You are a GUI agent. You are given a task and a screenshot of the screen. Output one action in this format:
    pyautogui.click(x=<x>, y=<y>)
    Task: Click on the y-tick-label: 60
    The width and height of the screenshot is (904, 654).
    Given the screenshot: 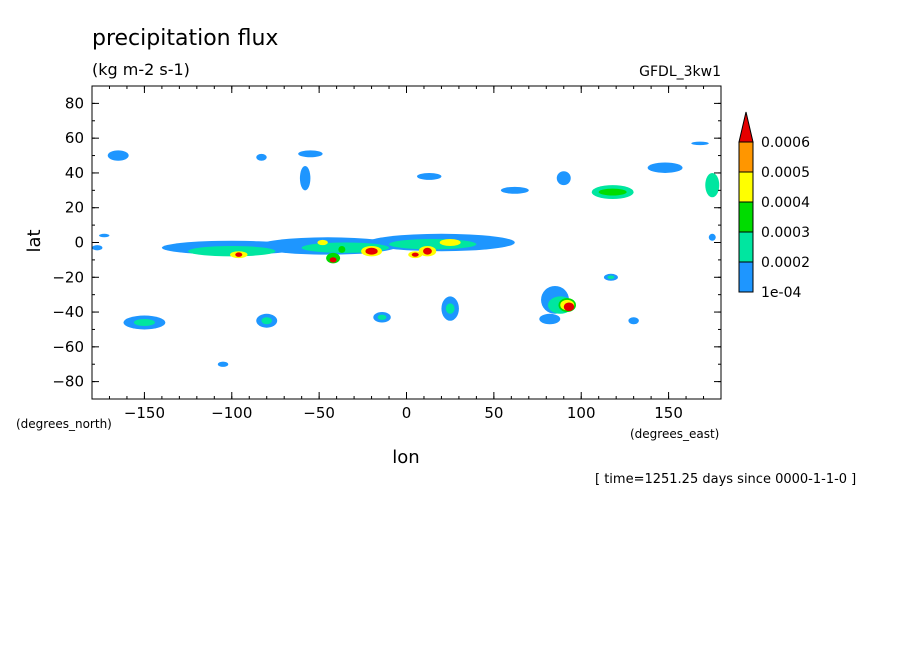 What is the action you would take?
    pyautogui.click(x=74, y=138)
    